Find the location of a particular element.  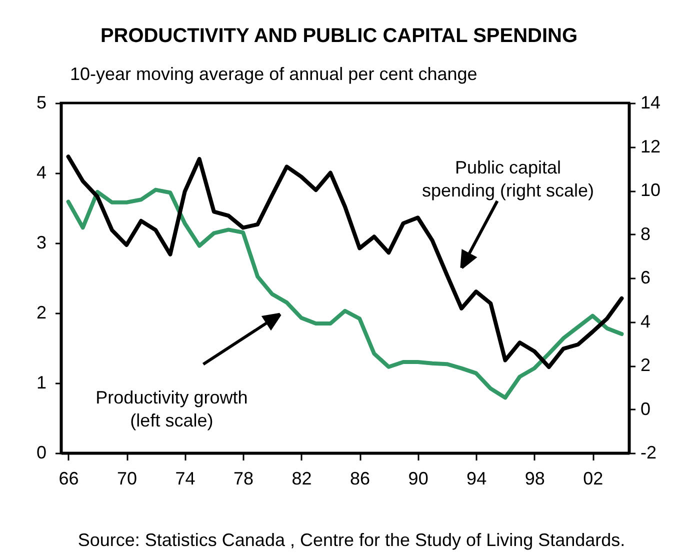

y2-tick-label: 14 is located at coordinates (650, 102).